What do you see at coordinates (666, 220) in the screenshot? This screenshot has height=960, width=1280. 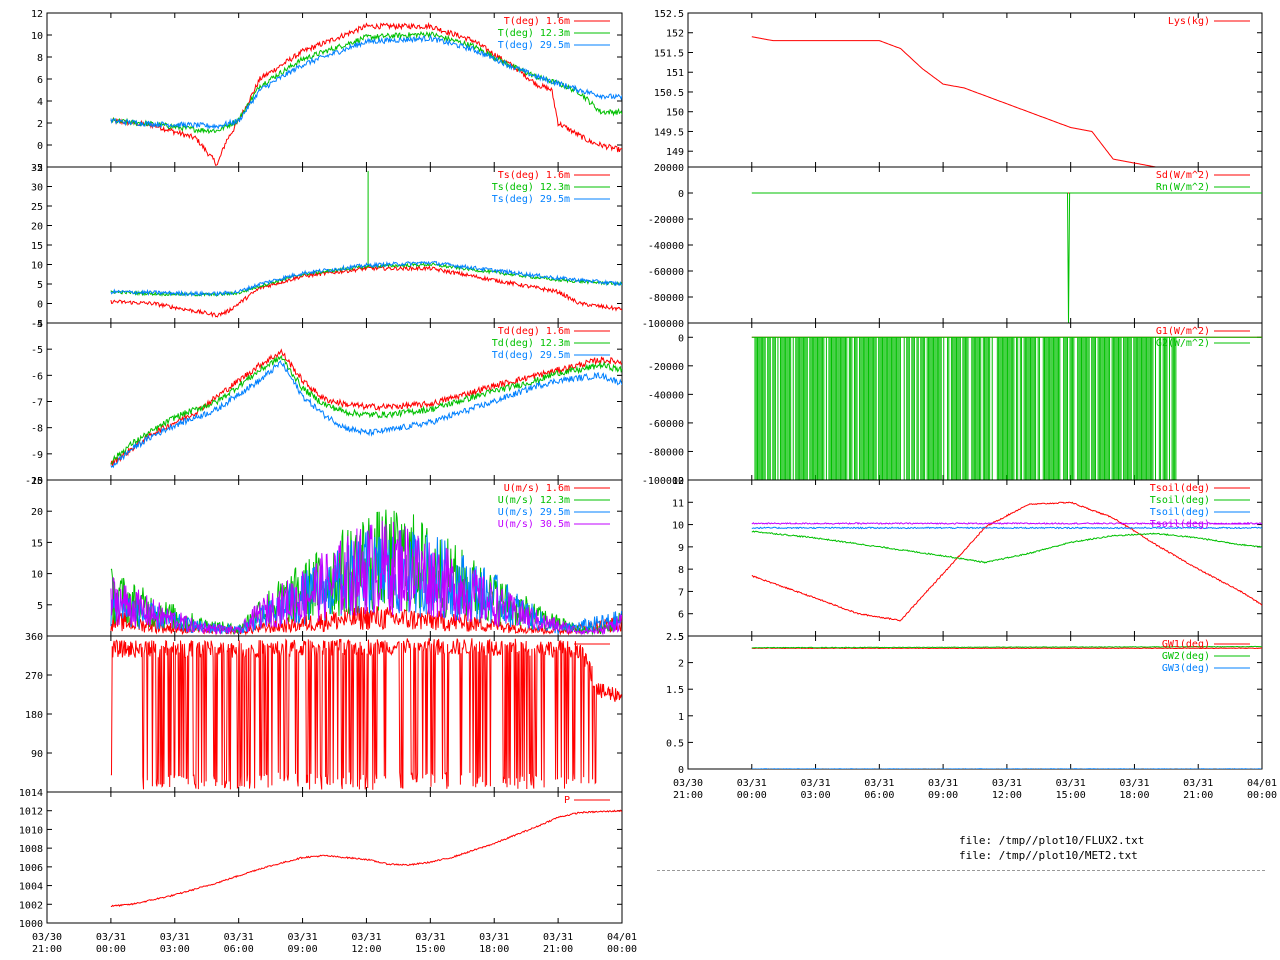 I see `y-tick-label: -20000` at bounding box center [666, 220].